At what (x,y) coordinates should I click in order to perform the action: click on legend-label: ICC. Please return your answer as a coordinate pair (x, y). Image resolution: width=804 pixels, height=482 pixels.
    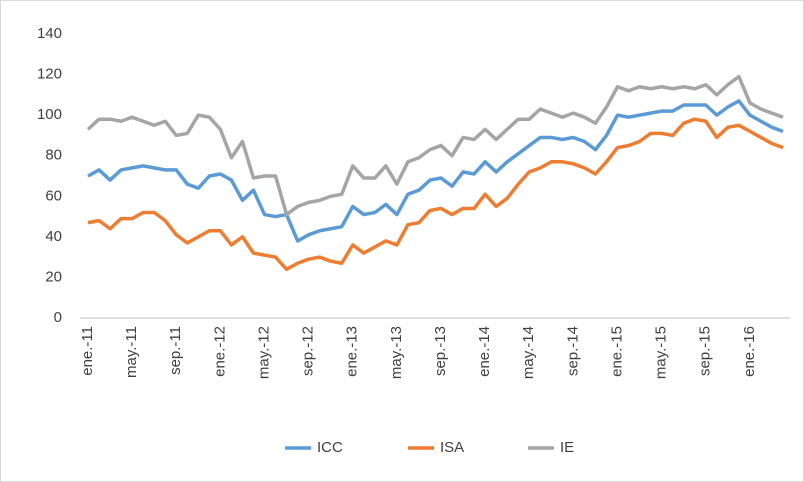
    Looking at the image, I should click on (330, 447).